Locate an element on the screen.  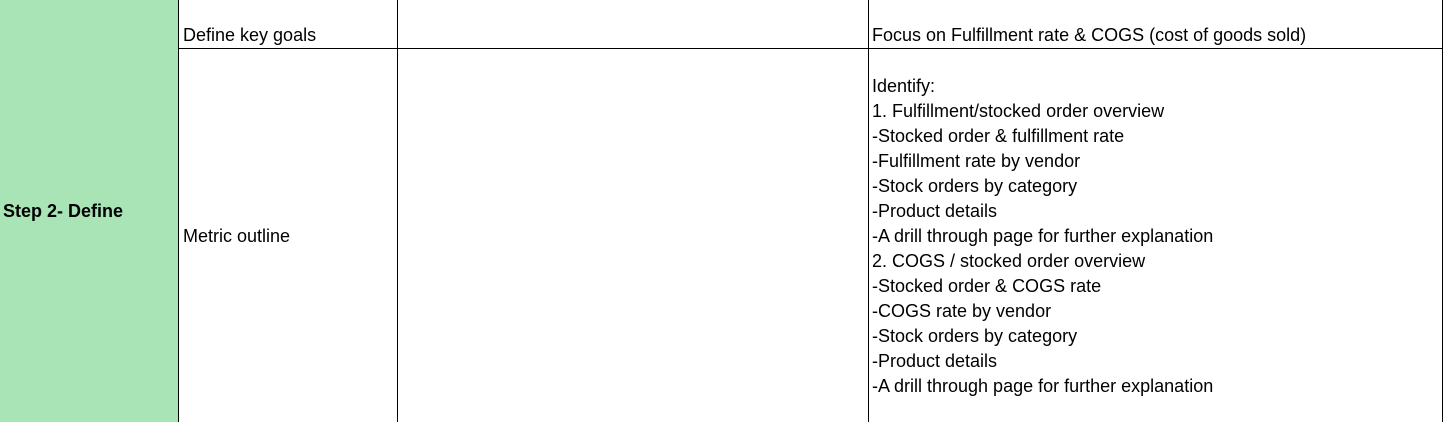
note-line: 2. COGS / stocked order overview is located at coordinates (1009, 261).